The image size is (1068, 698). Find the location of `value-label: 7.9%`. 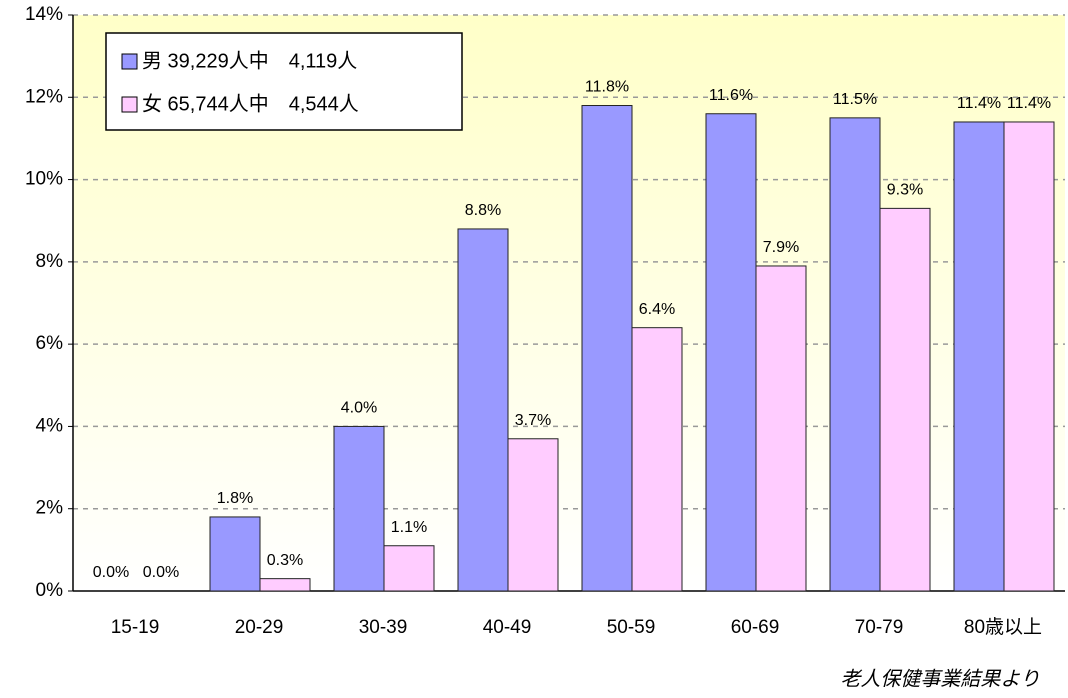

value-label: 7.9% is located at coordinates (781, 247).